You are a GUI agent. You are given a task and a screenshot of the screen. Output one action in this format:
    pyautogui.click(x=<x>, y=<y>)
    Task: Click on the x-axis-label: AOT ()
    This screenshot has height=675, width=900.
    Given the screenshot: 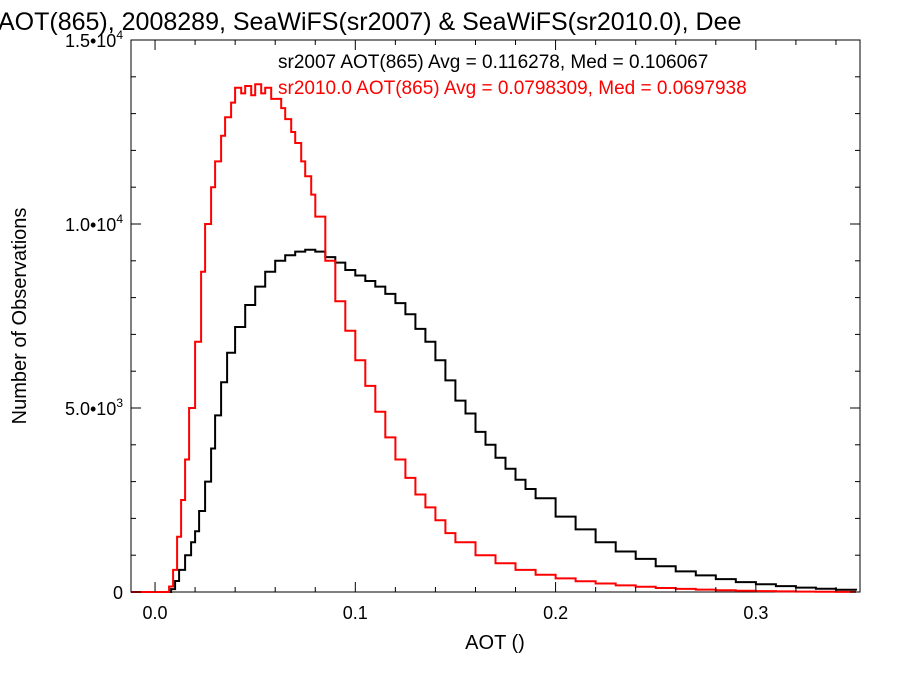 What is the action you would take?
    pyautogui.click(x=495, y=643)
    